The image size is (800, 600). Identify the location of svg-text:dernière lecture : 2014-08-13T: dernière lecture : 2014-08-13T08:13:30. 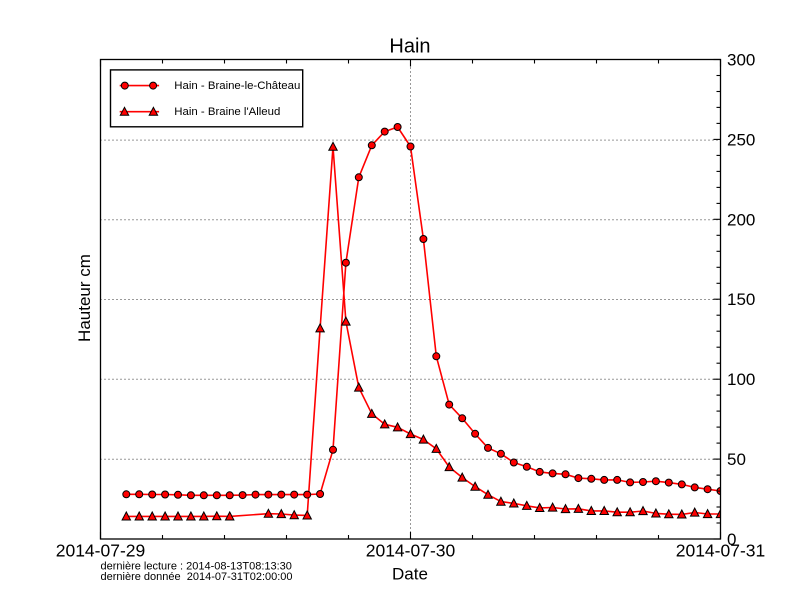
(196, 567).